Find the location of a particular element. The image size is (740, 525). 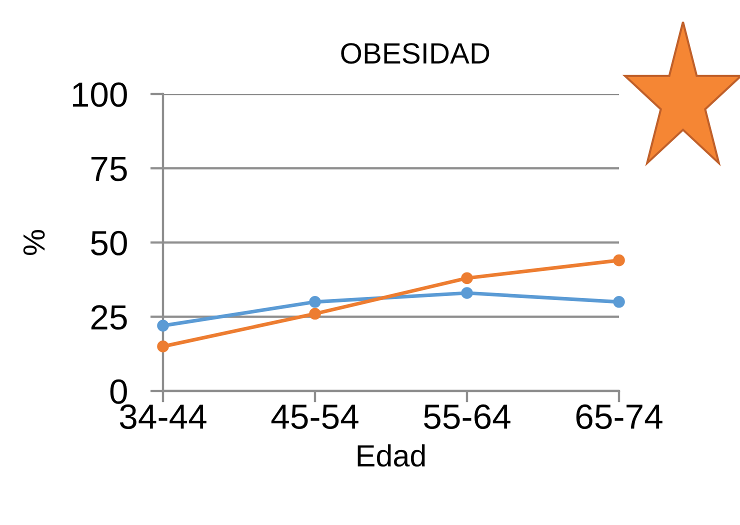

x-tick-label: 34-44 is located at coordinates (163, 417).